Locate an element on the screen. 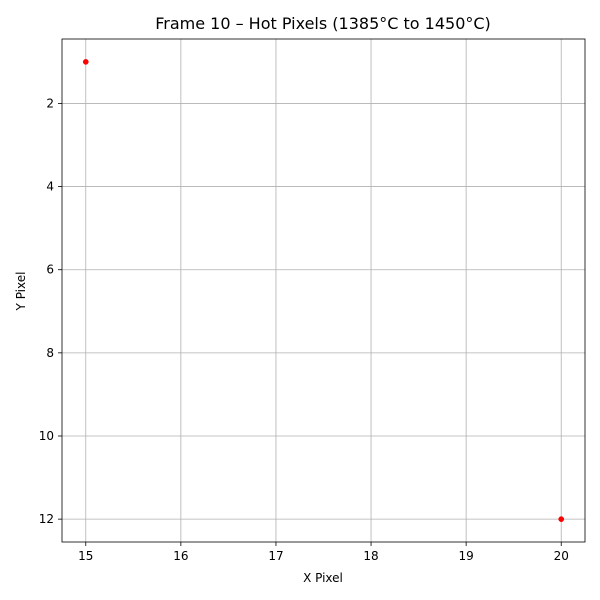  y-tick-label: 12 is located at coordinates (46, 519).